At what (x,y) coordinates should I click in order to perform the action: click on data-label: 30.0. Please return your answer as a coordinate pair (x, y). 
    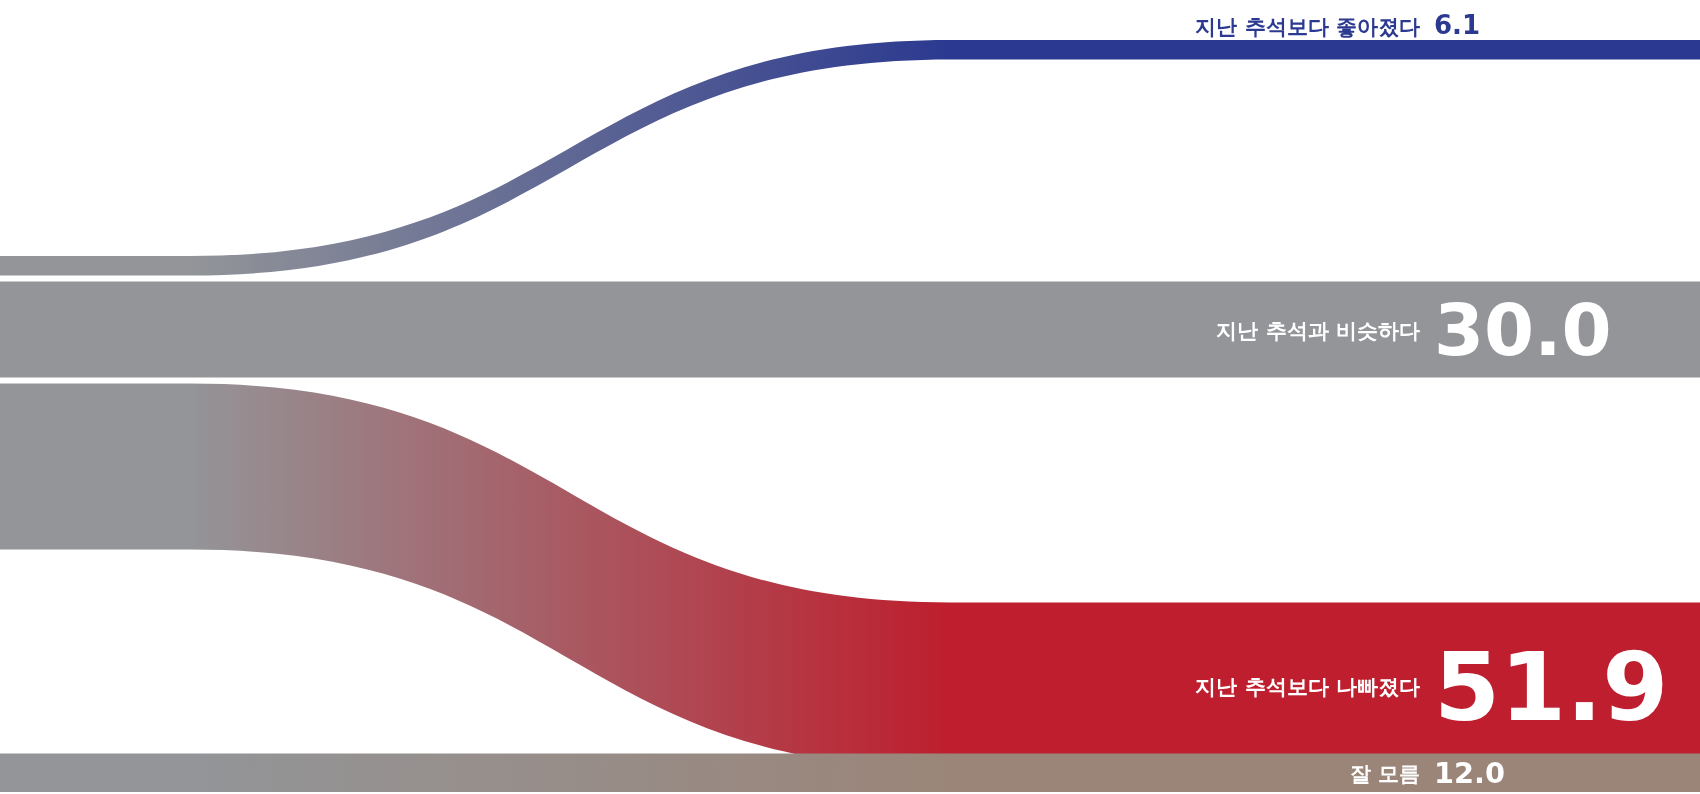
    Looking at the image, I should click on (1523, 330).